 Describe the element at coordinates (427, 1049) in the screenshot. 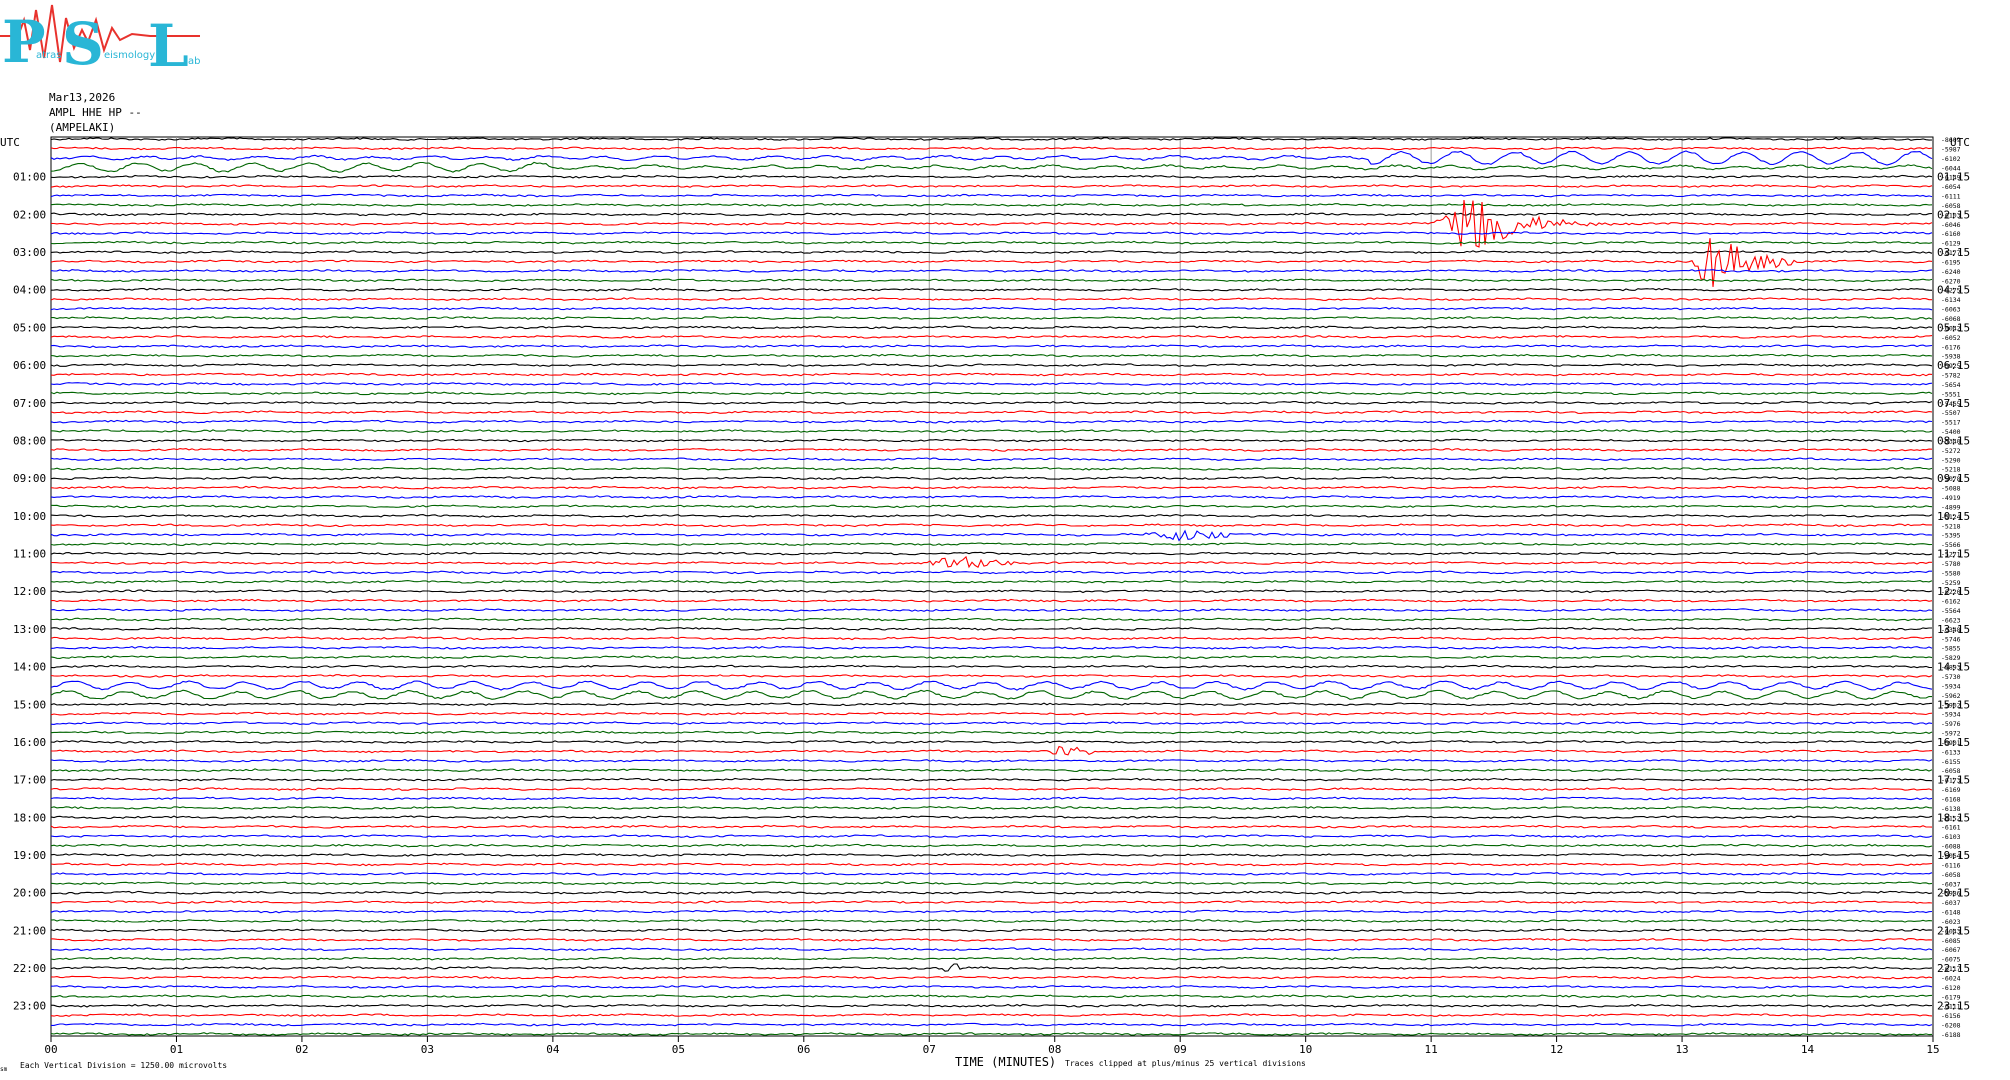

I see `x-tick-label: 03` at that location.